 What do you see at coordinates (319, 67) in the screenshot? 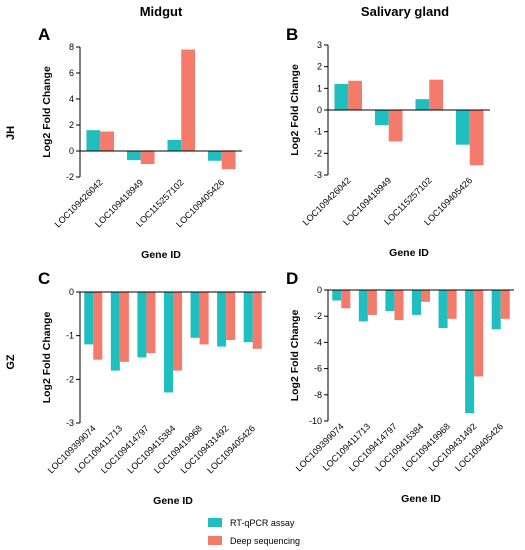
I see `panel-b-y-tick-label: 2` at bounding box center [319, 67].